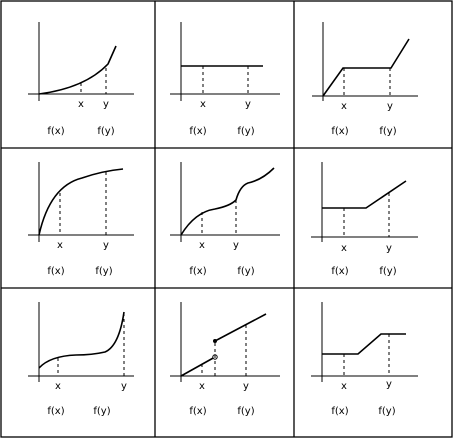  I want to click on panel-8: x y f(x) f(y), so click(225, 359).